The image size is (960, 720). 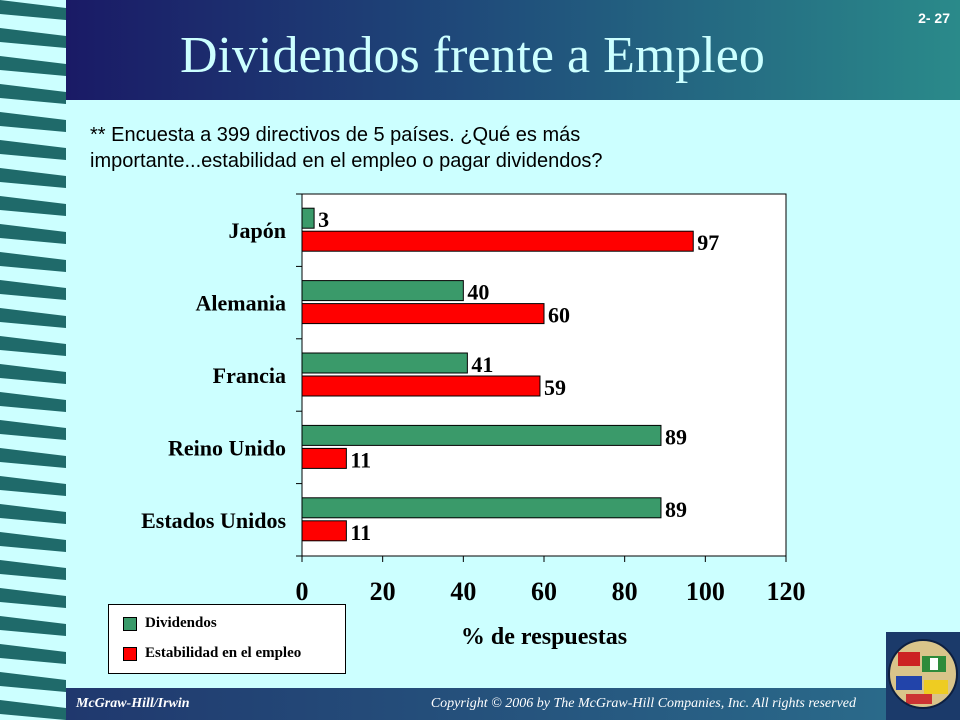 What do you see at coordinates (33, 360) in the screenshot?
I see `decorative-left-band` at bounding box center [33, 360].